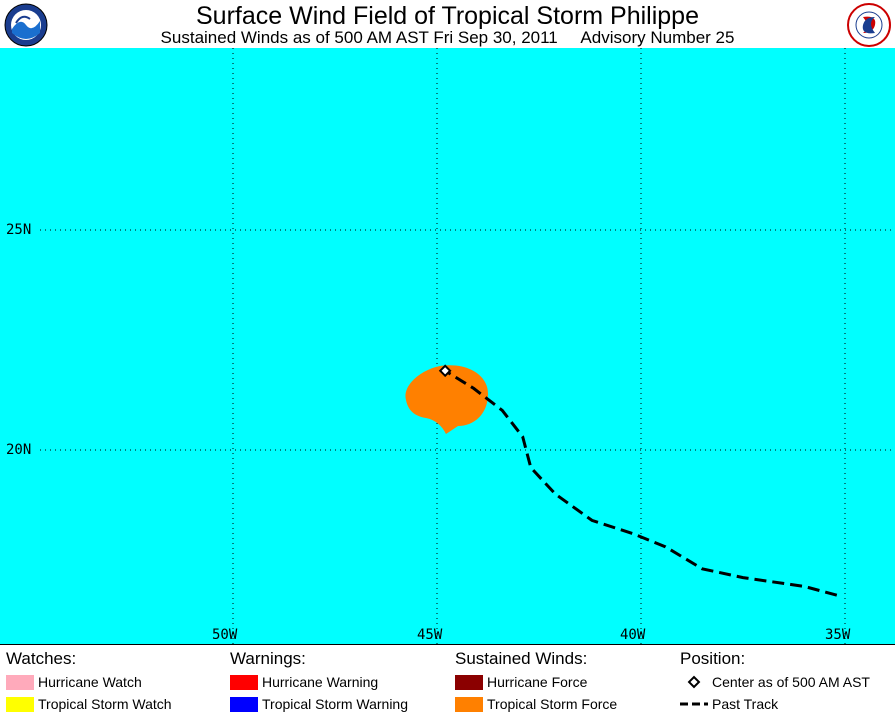 The image size is (895, 717). I want to click on legend-item-center: Center as of 500 AM AST, so click(775, 682).